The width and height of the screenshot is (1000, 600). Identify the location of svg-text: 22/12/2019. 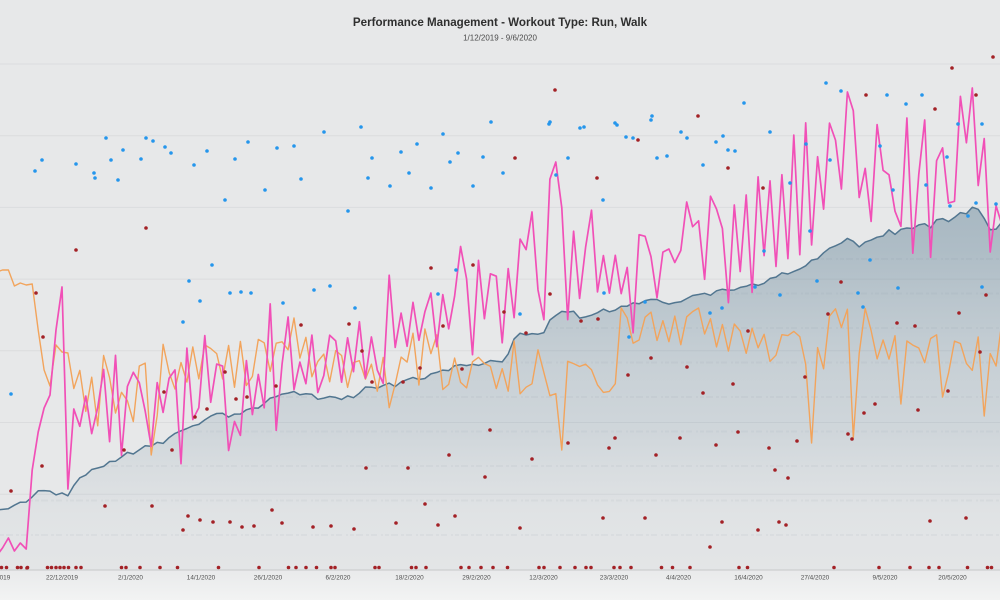
(62, 578).